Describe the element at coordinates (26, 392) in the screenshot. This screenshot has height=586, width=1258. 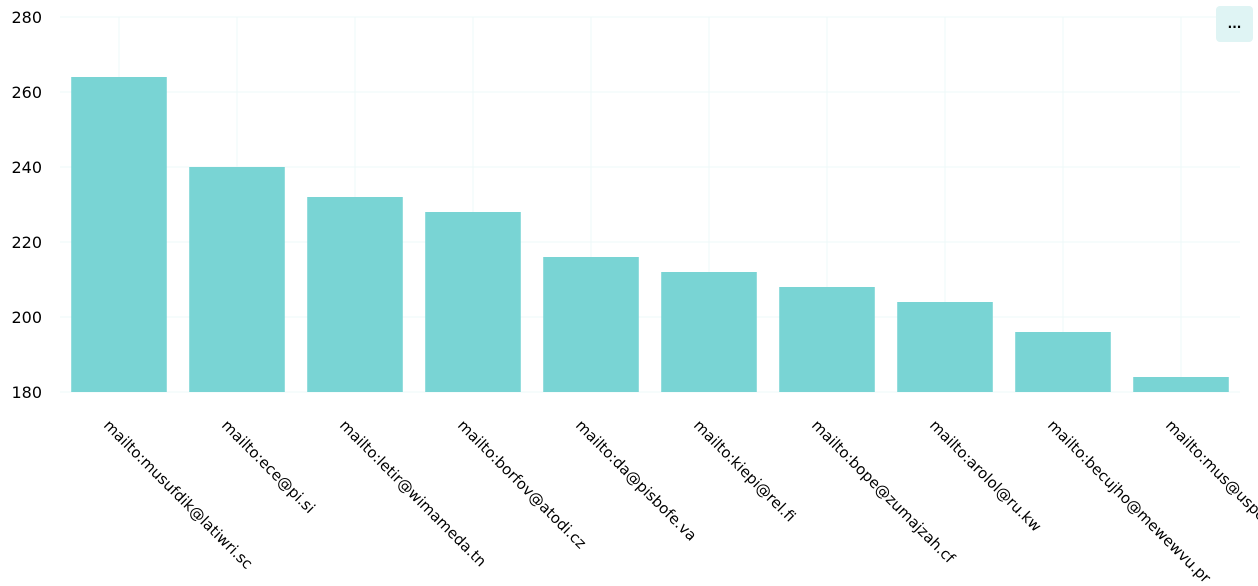
I see `y-tick-label: 180` at that location.